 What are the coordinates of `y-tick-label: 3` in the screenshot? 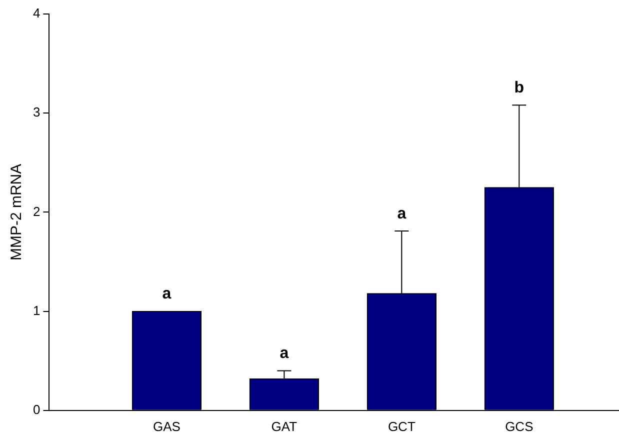 It's located at (36, 112).